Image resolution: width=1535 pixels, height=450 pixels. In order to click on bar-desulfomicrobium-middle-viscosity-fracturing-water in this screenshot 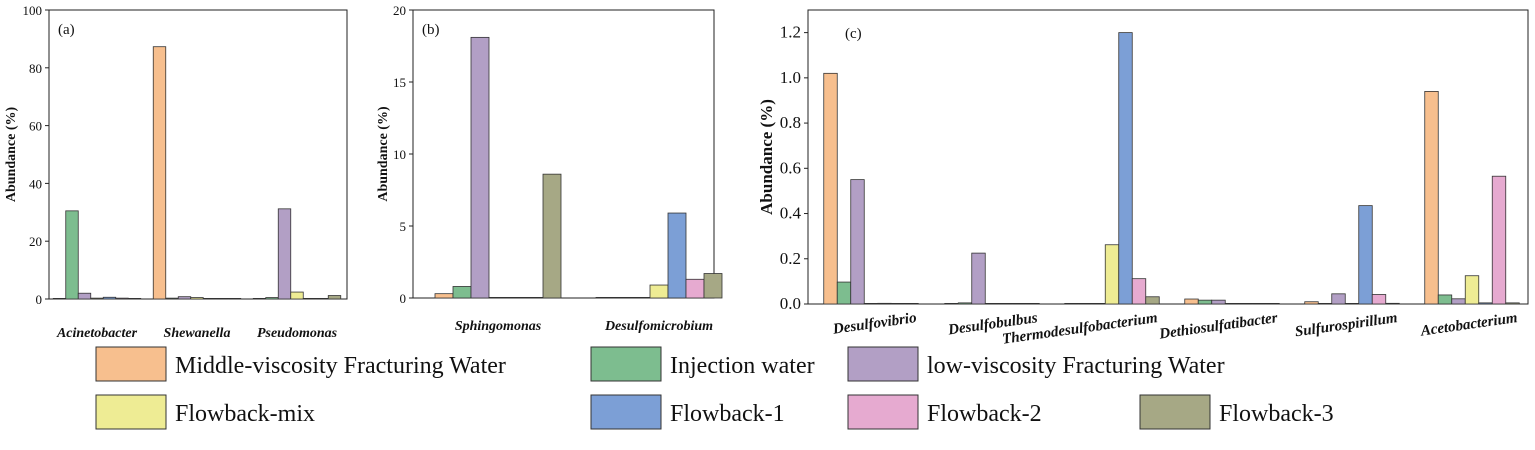, I will do `click(605, 297)`.